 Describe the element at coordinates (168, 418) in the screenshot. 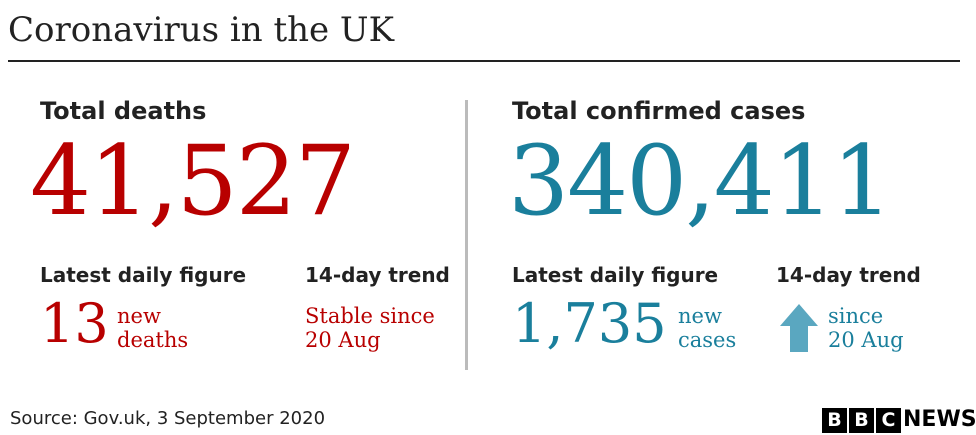

I see `source: Source: Gov.uk, 3 September 2020` at that location.